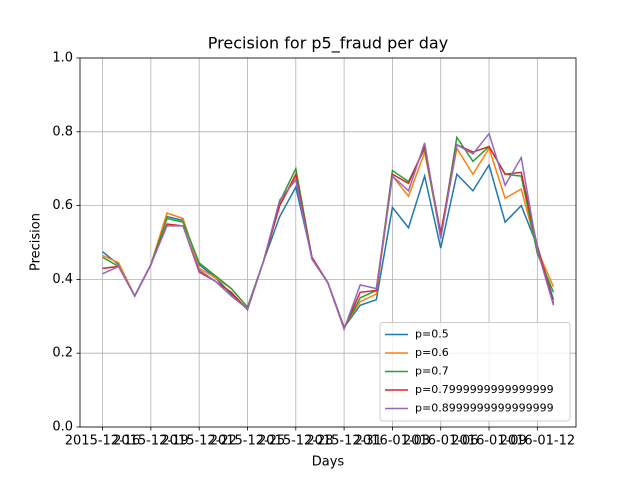 The width and height of the screenshot is (640, 480). I want to click on y-tick-label: 0.8, so click(62, 131).